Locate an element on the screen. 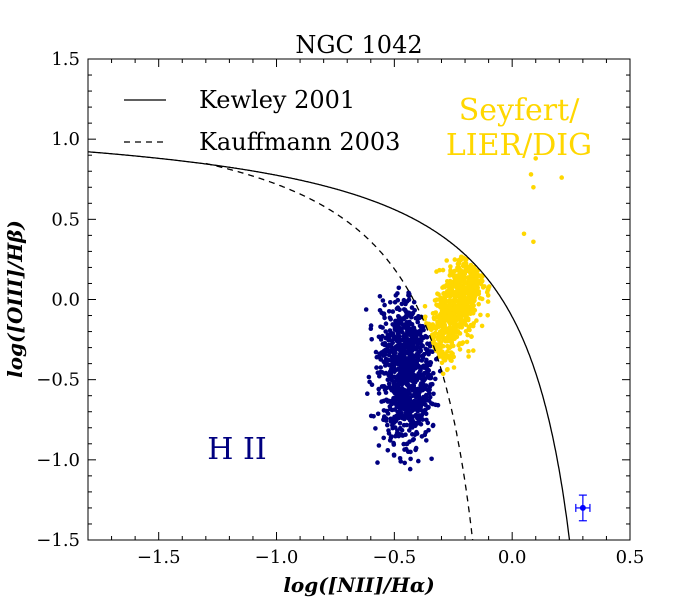 This screenshot has width=700, height=600. x-tick-label: −1.0 is located at coordinates (277, 557).